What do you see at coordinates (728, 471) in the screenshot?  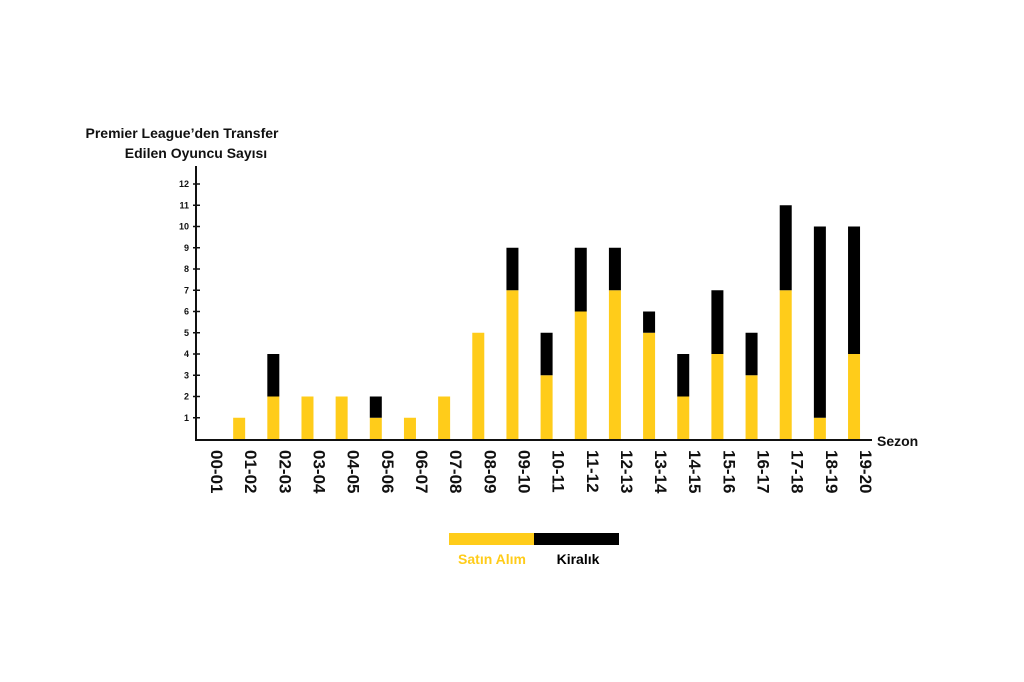 I see `x-tick-label: 15-16` at bounding box center [728, 471].